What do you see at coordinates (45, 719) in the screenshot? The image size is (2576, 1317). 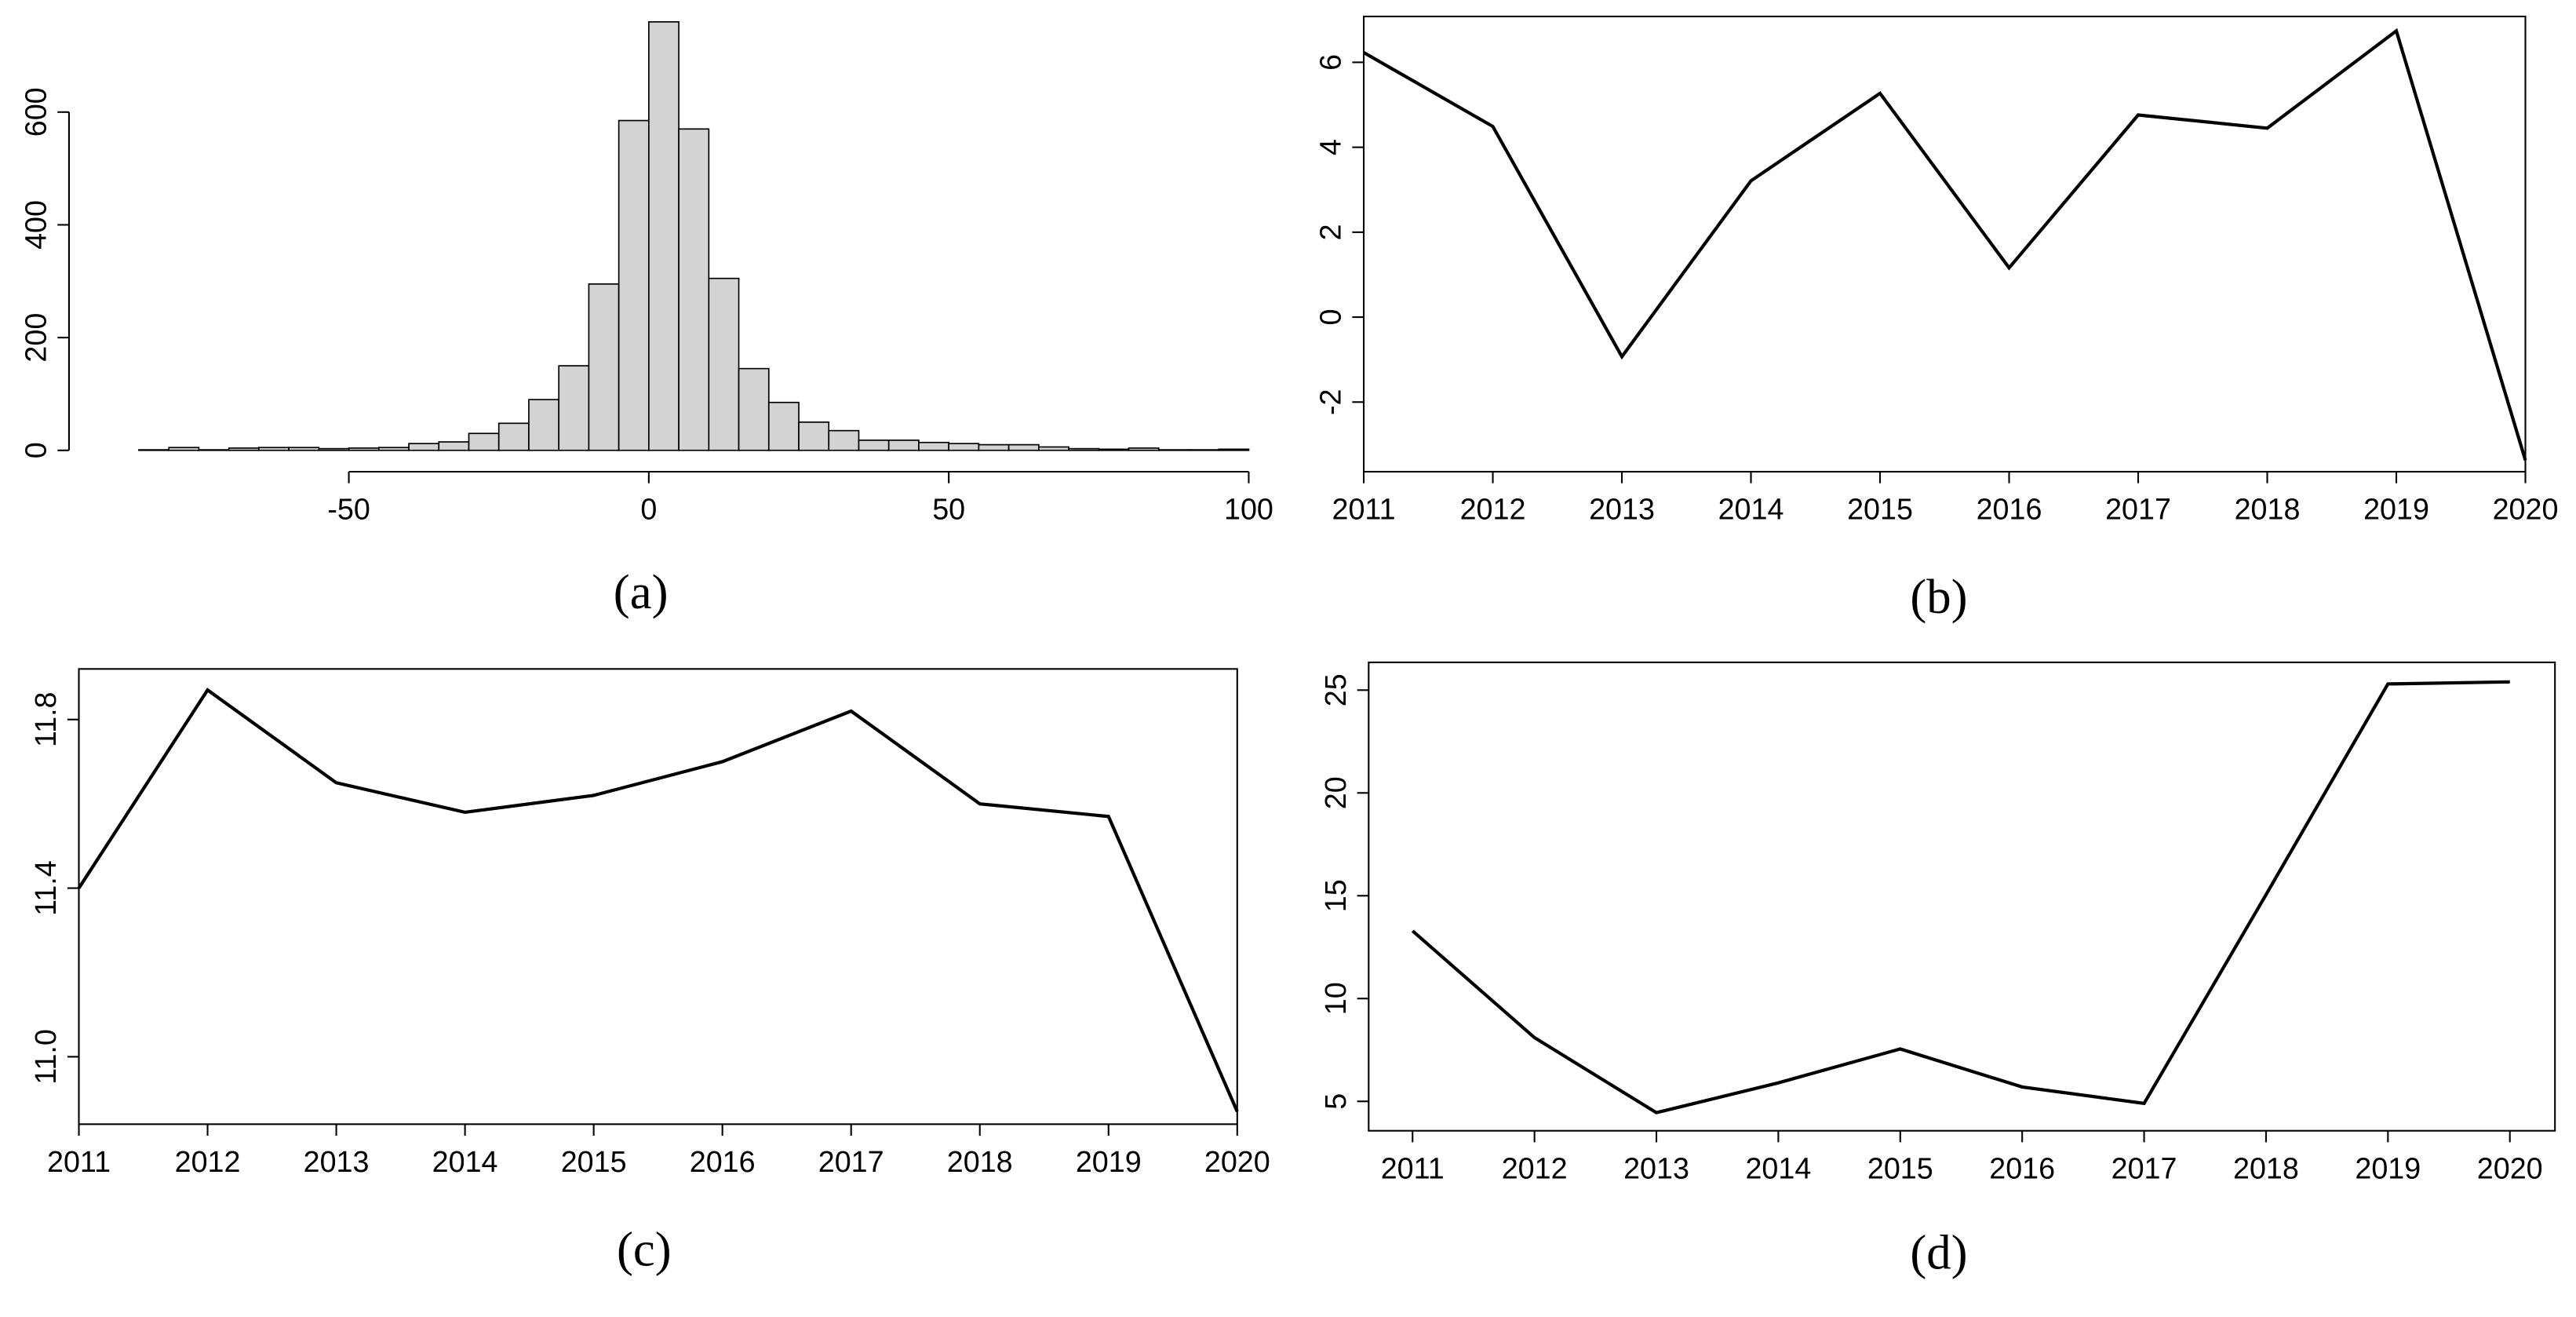 I see `y-tick-label: 11.8` at bounding box center [45, 719].